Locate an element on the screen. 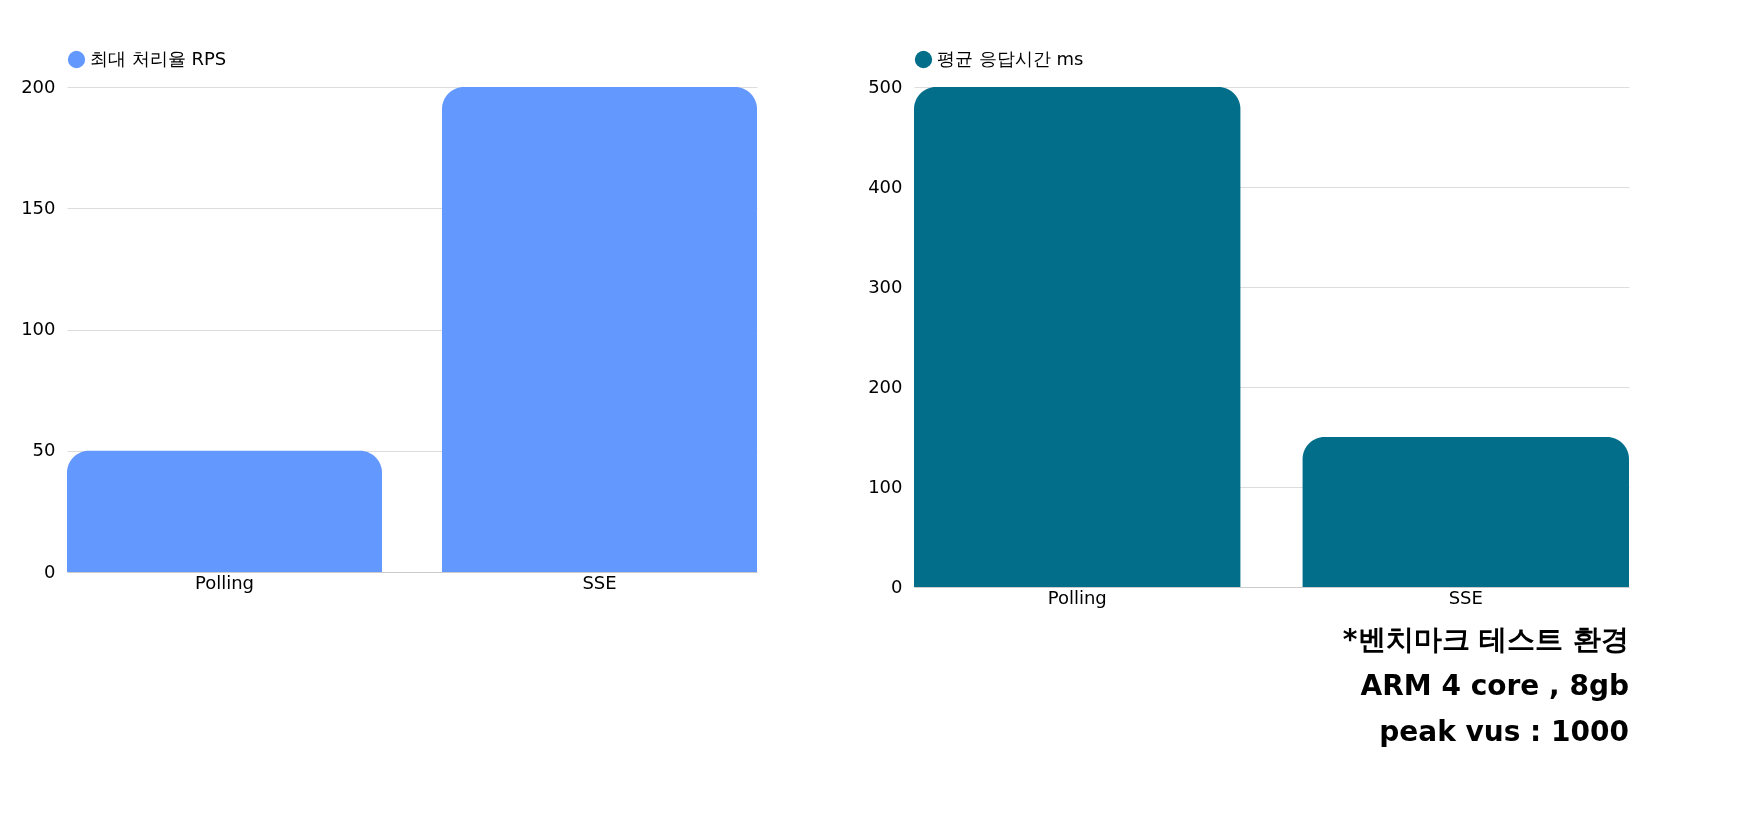 This screenshot has height=831, width=1757. legend-label: 평균 응답시간 ms is located at coordinates (1010, 58).